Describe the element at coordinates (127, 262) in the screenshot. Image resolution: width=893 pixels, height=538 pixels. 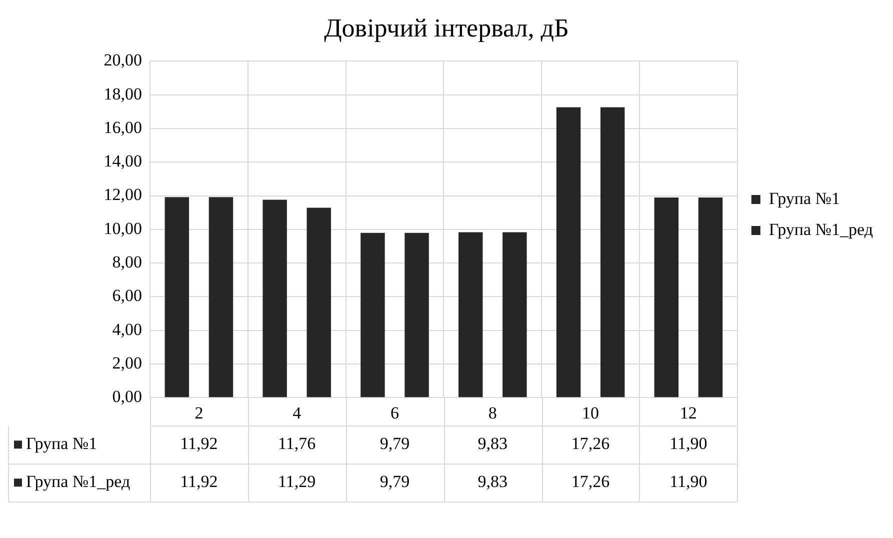
I see `y-tick-label: 8,00` at that location.